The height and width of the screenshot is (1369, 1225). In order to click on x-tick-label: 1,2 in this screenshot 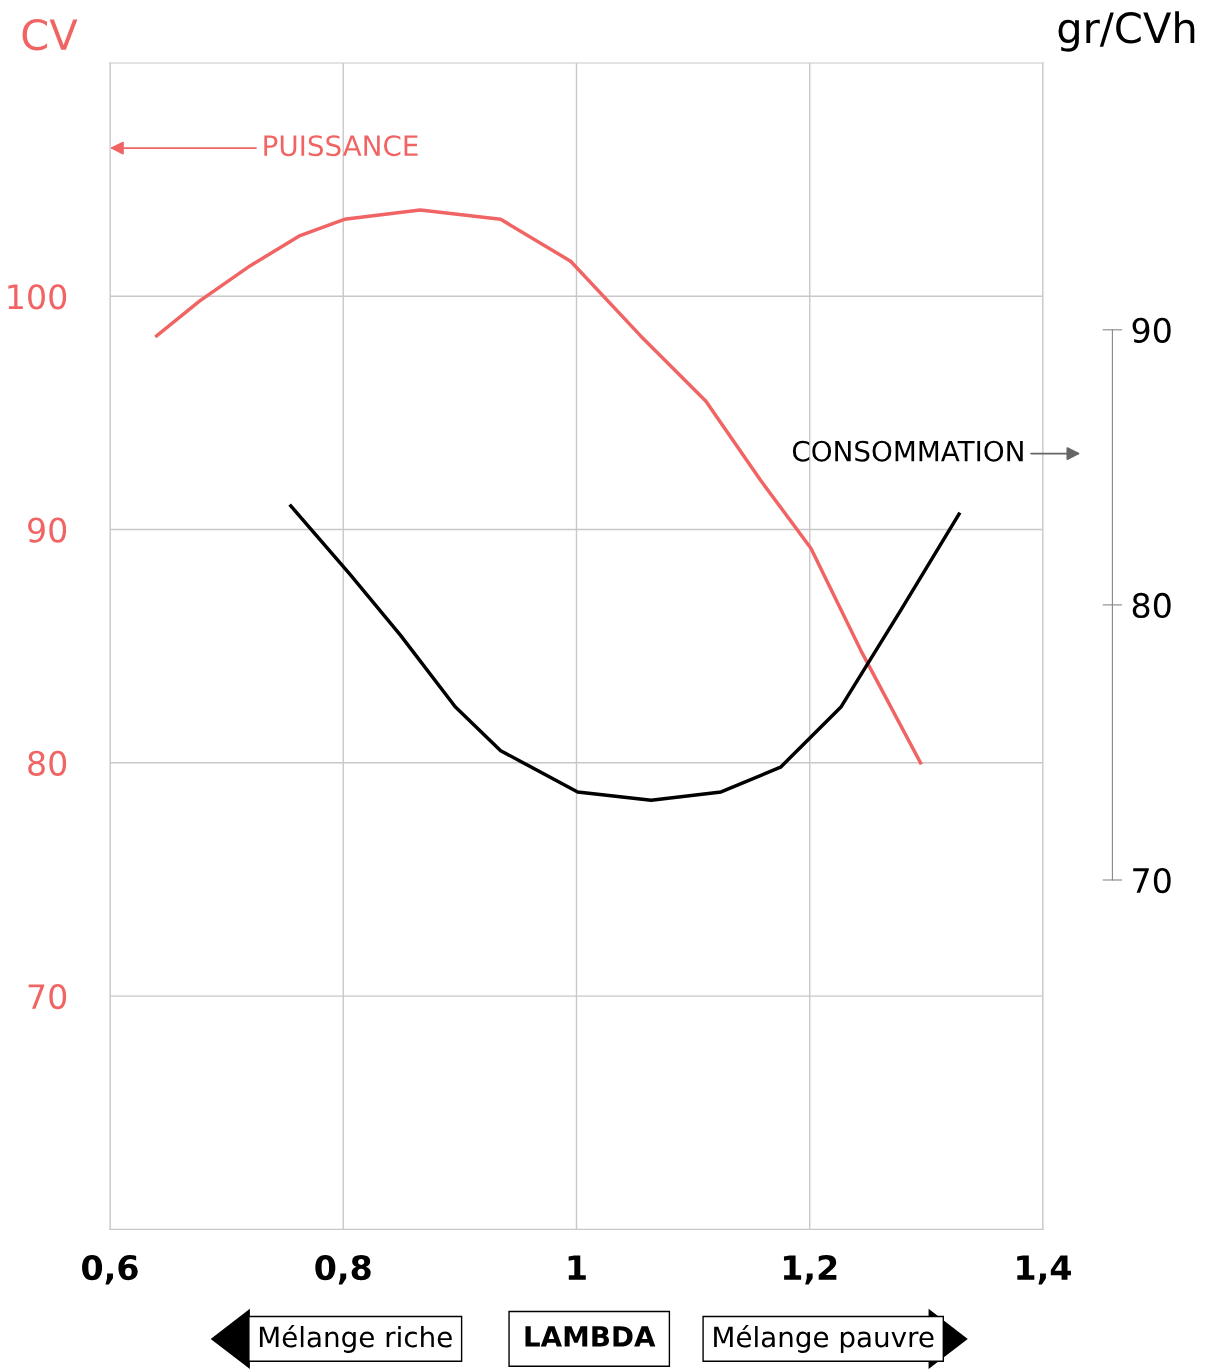, I will do `click(810, 1269)`.